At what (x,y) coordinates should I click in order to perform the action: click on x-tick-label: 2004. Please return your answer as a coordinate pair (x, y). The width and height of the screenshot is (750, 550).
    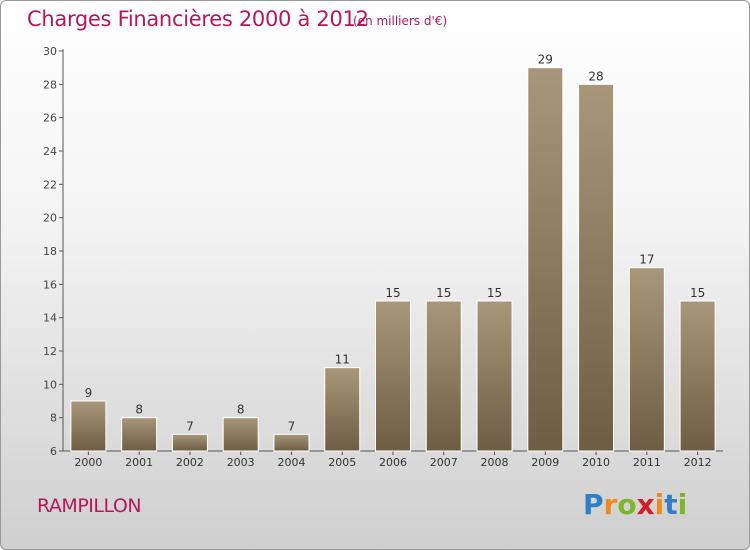
    Looking at the image, I should click on (291, 462).